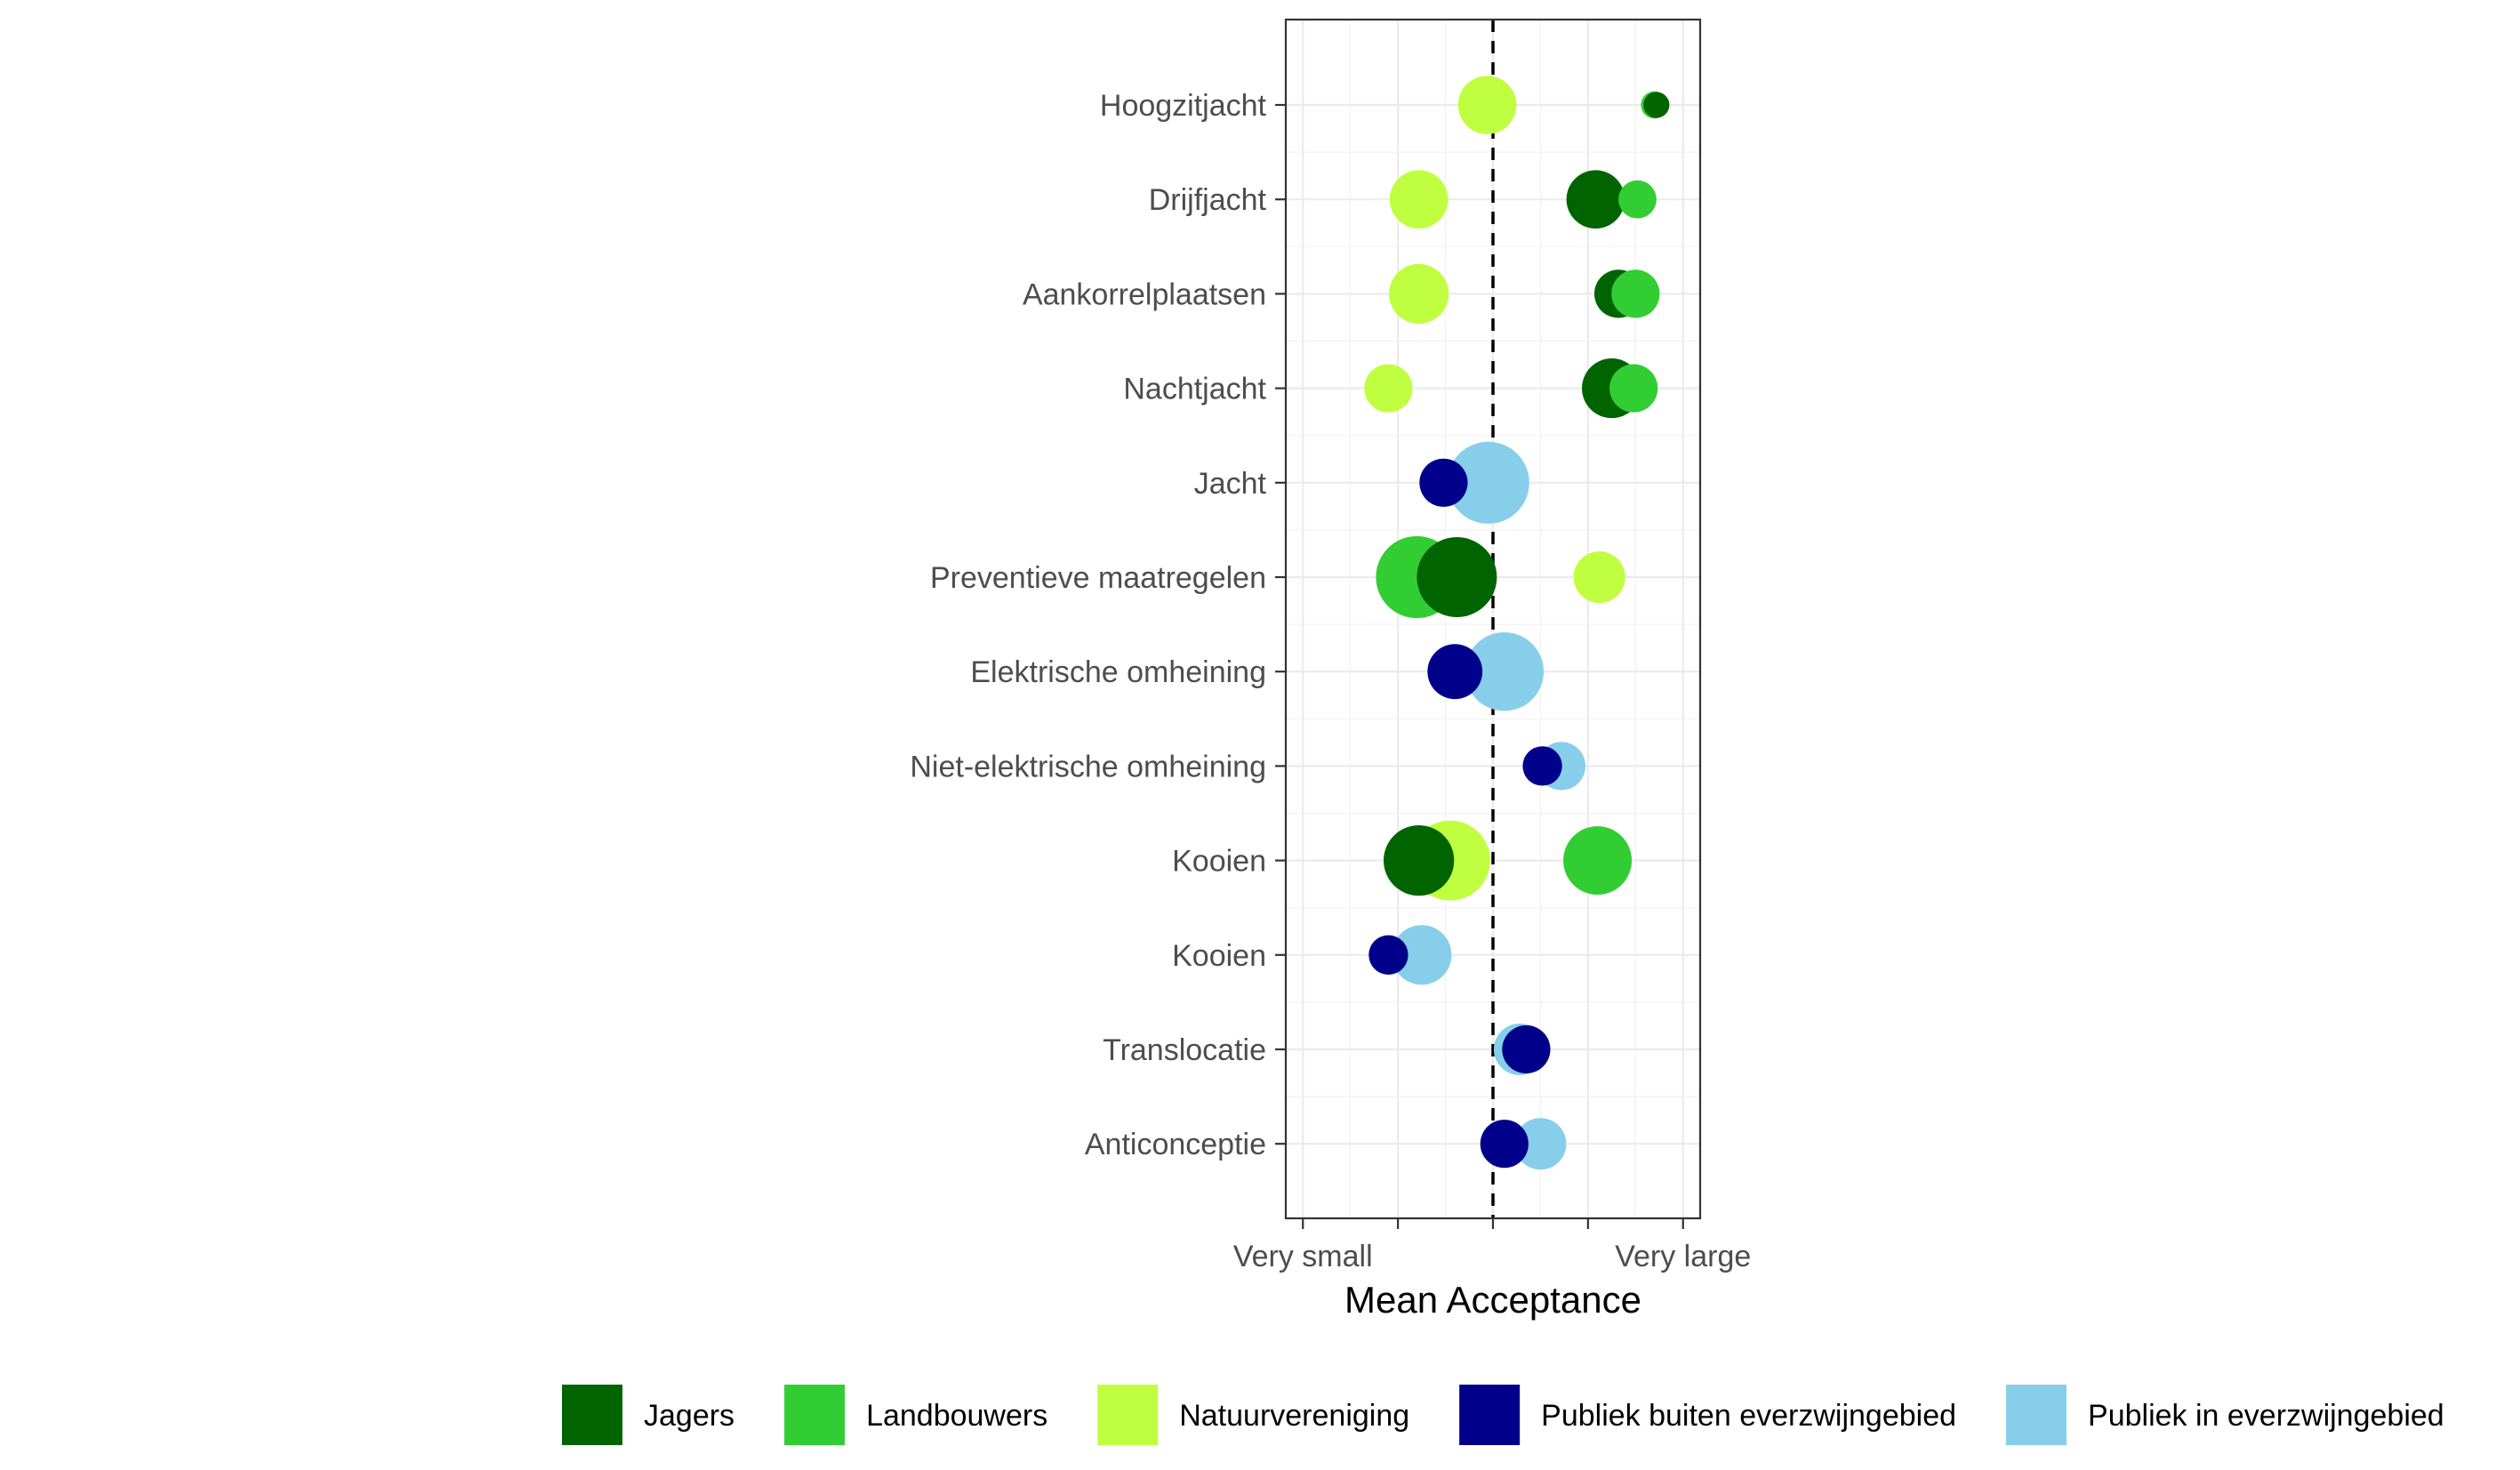 The image size is (2520, 1470). What do you see at coordinates (1098, 578) in the screenshot?
I see `y-tick-label: Preventieve maatregelen` at bounding box center [1098, 578].